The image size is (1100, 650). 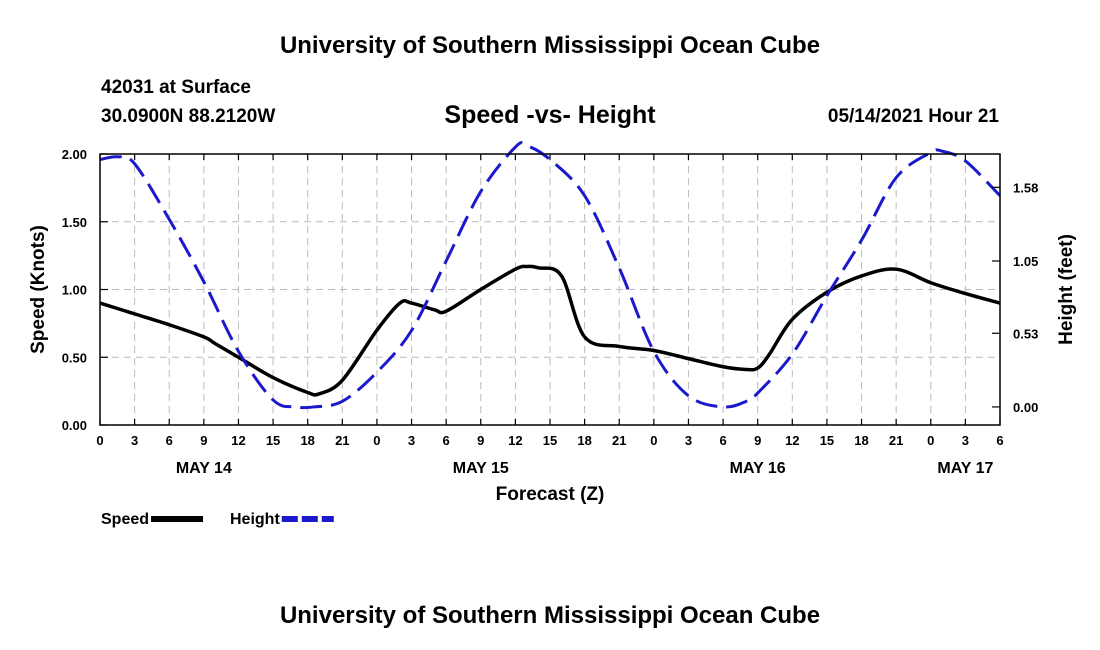 I want to click on chart-subtitle: Speed -vs- Height, so click(x=550, y=115).